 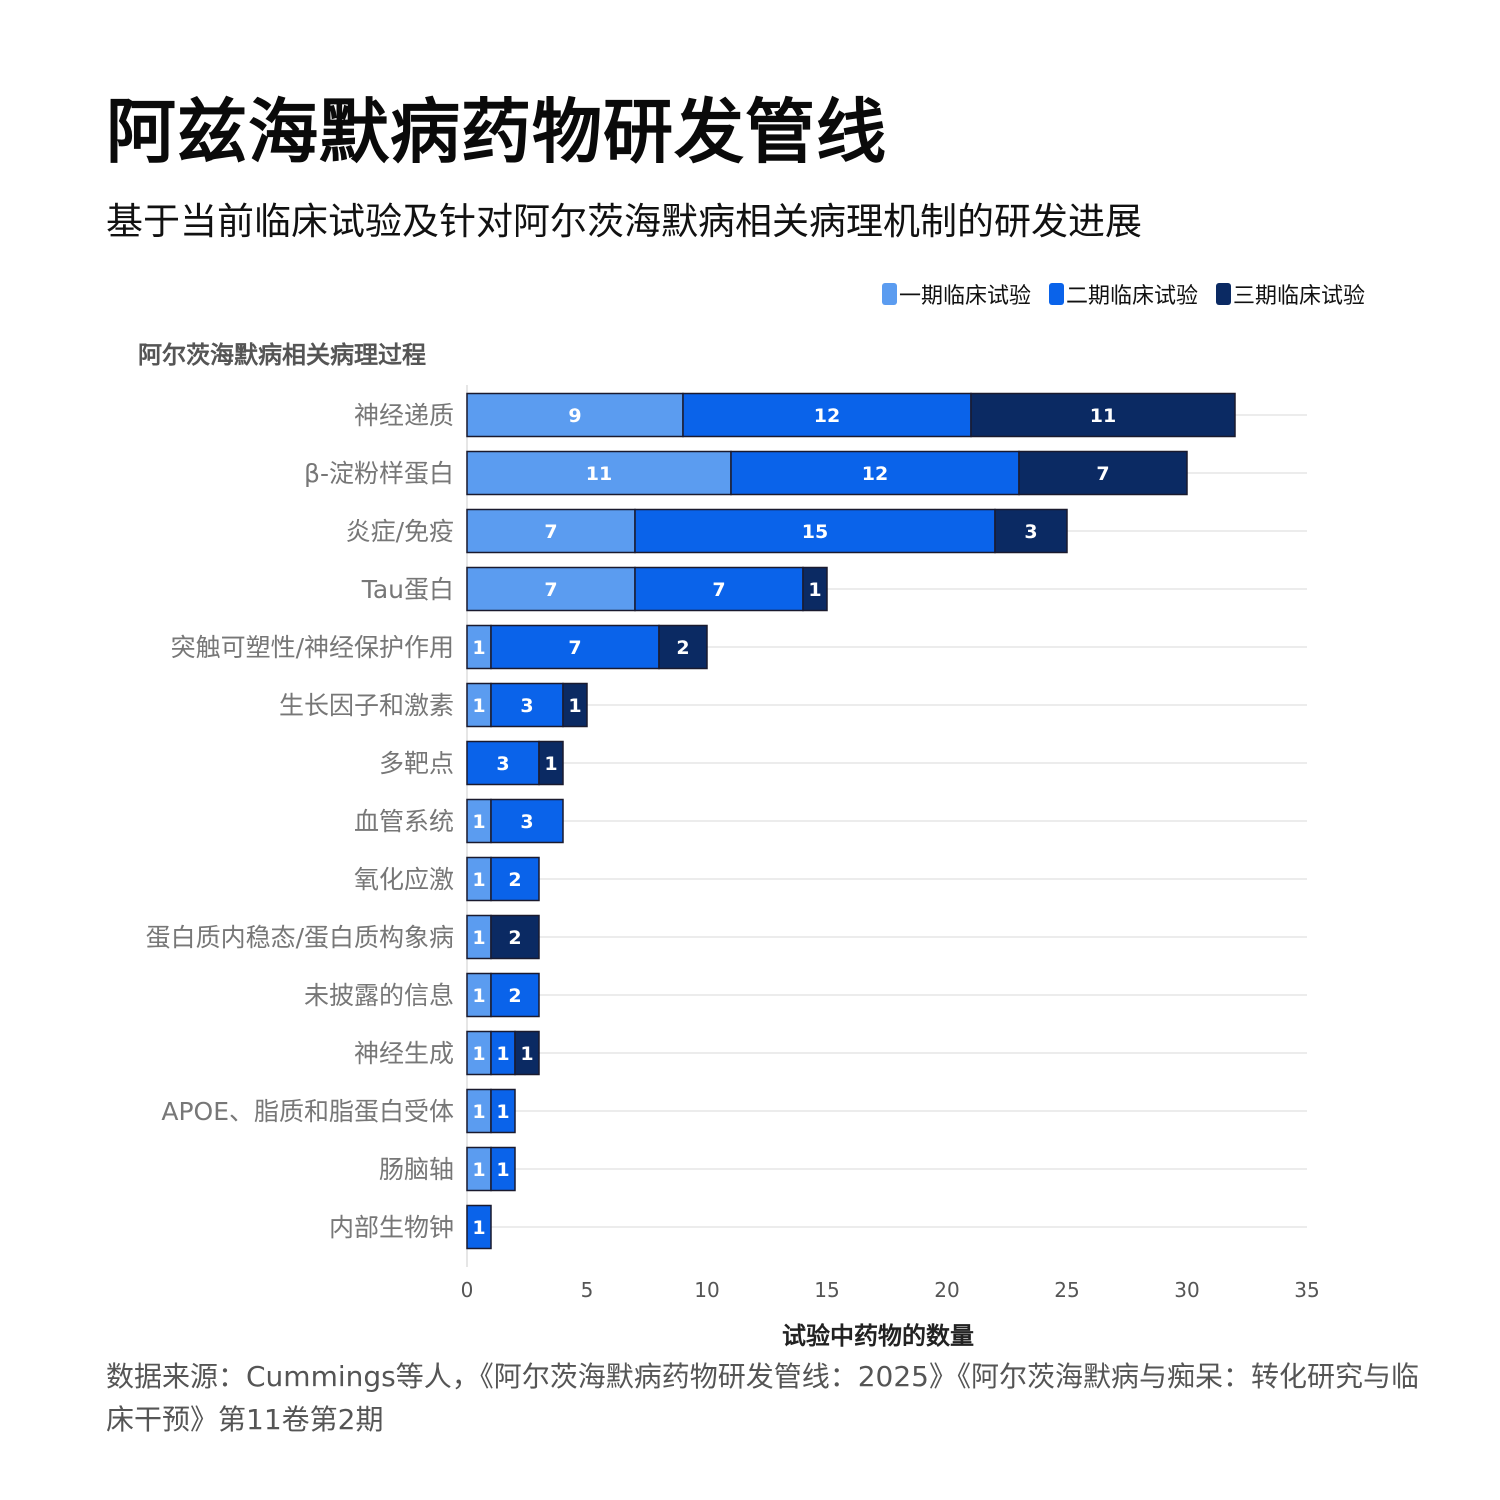 What do you see at coordinates (1066, 1290) in the screenshot?
I see `x-tick-label-5: 25` at bounding box center [1066, 1290].